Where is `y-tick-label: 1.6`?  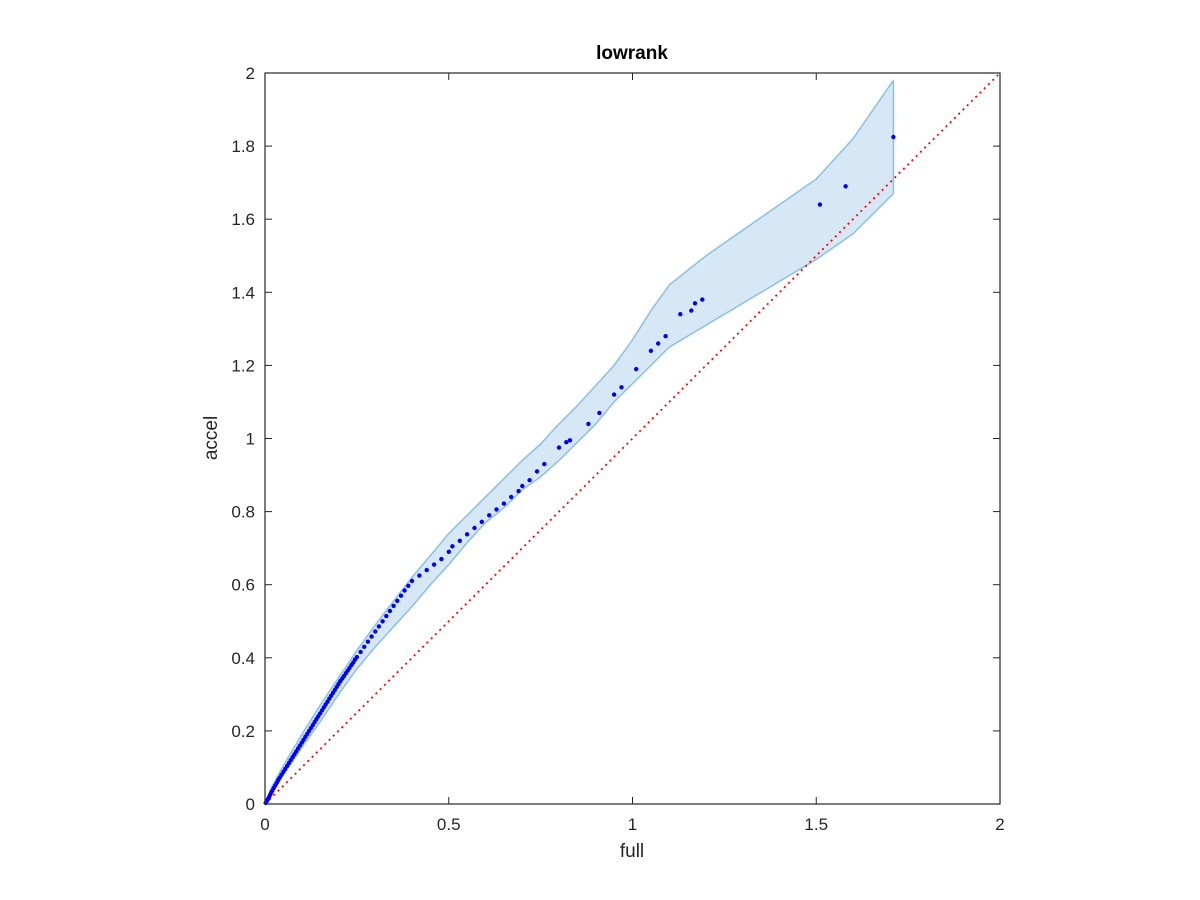 y-tick-label: 1.6 is located at coordinates (243, 219).